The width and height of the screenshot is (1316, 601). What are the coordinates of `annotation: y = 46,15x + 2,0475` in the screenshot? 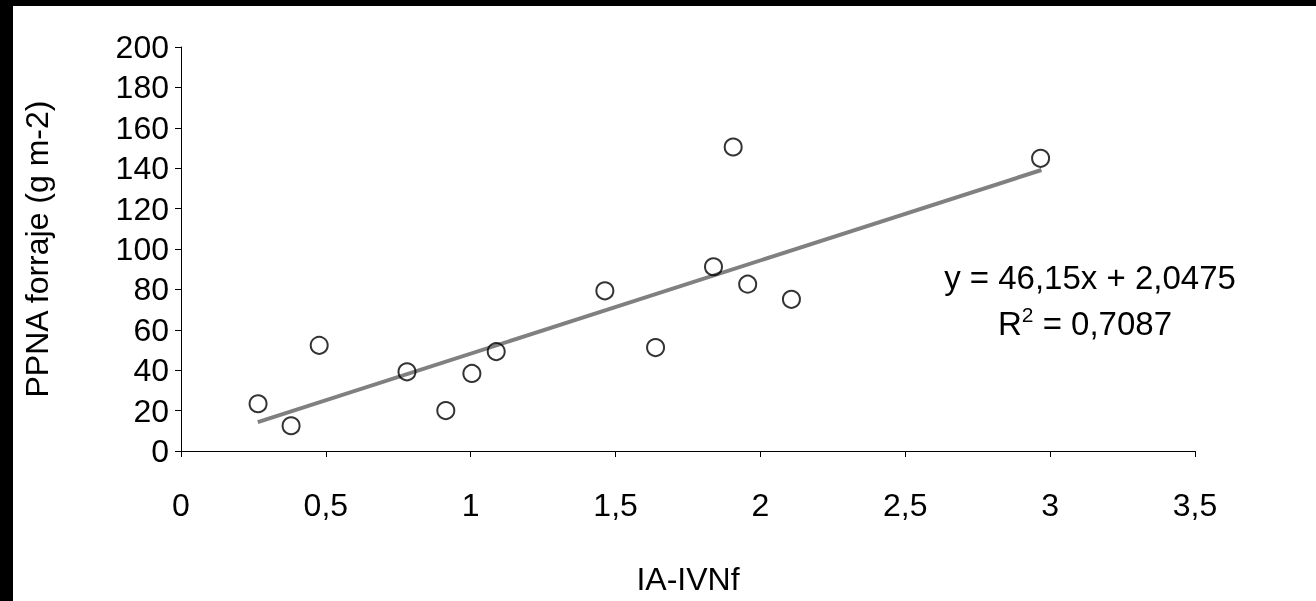 It's located at (1090, 277).